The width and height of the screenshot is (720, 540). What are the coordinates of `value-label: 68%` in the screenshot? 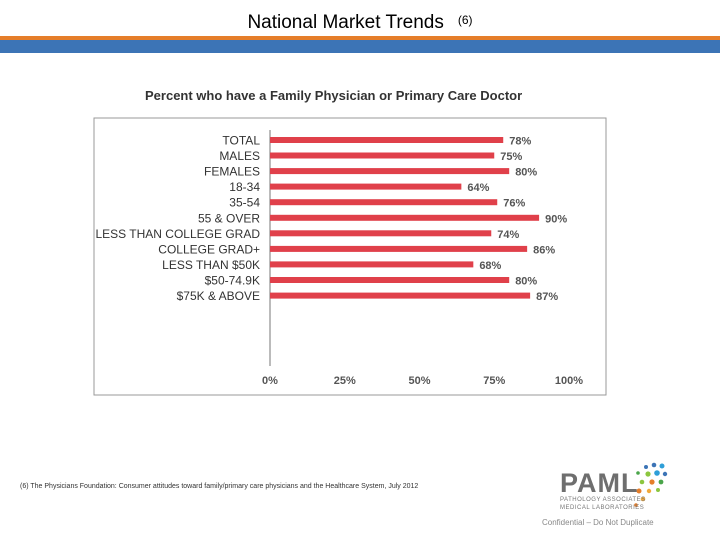 It's located at (490, 266).